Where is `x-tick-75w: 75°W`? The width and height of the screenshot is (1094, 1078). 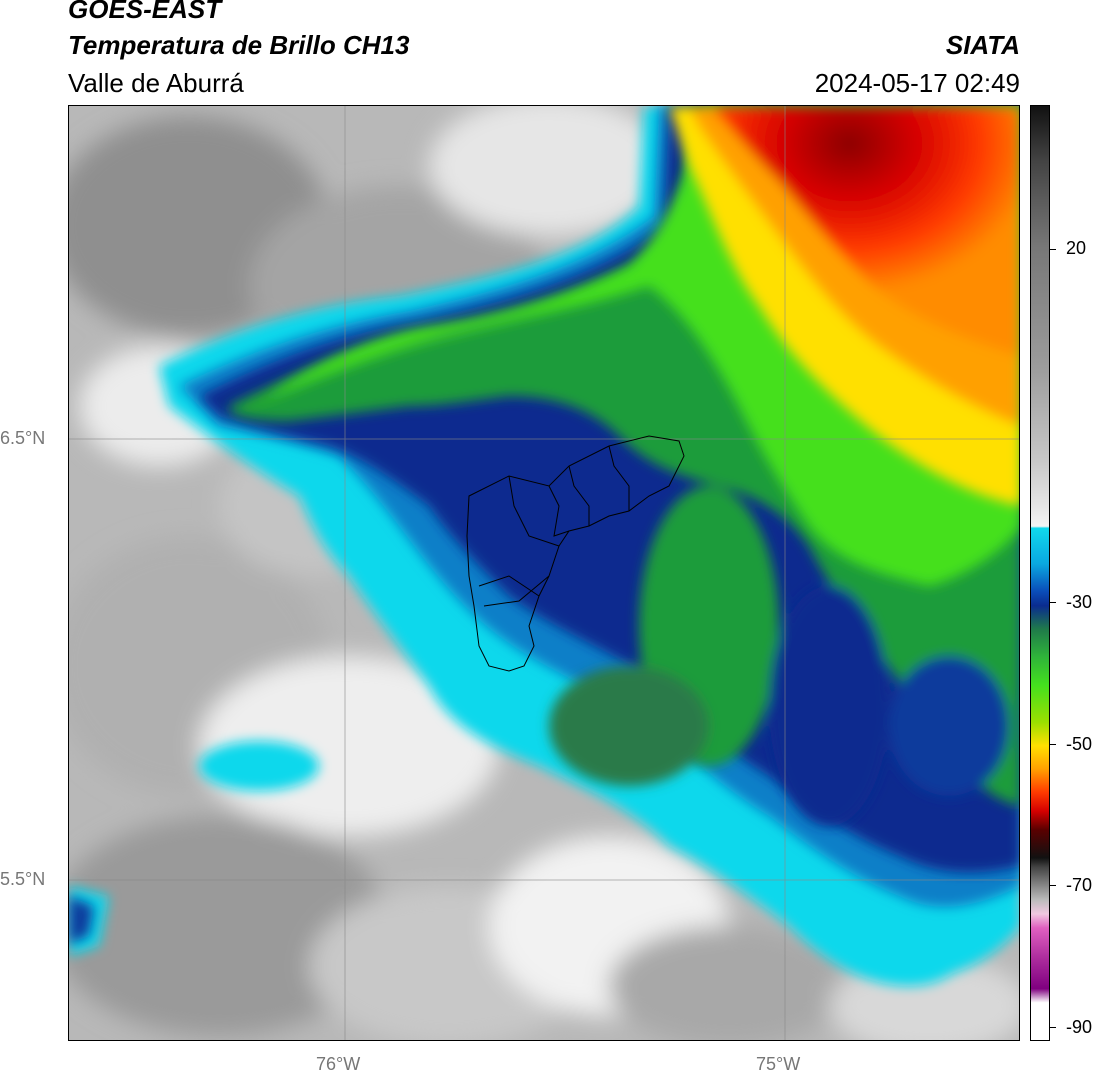 x-tick-75w: 75°W is located at coordinates (778, 1064).